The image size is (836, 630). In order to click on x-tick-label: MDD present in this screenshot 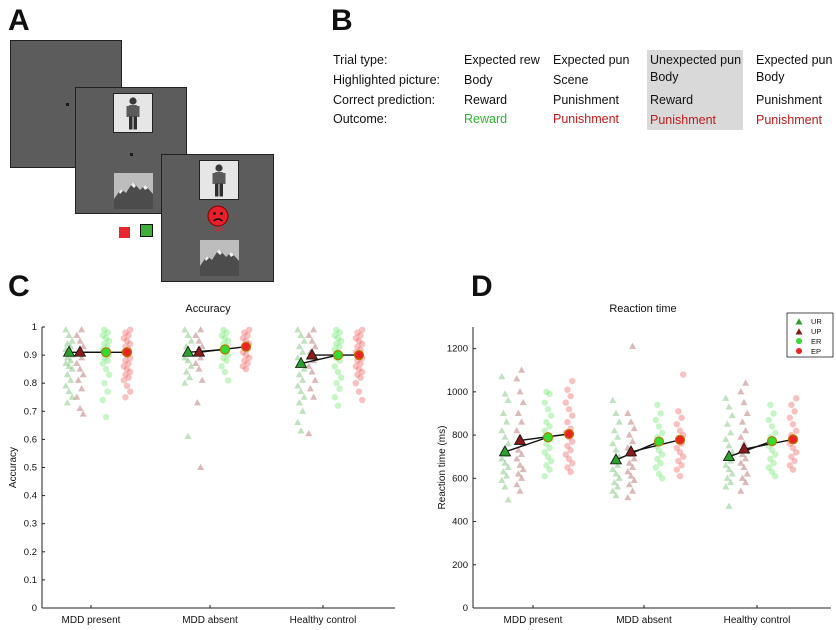, I will do `click(533, 620)`.